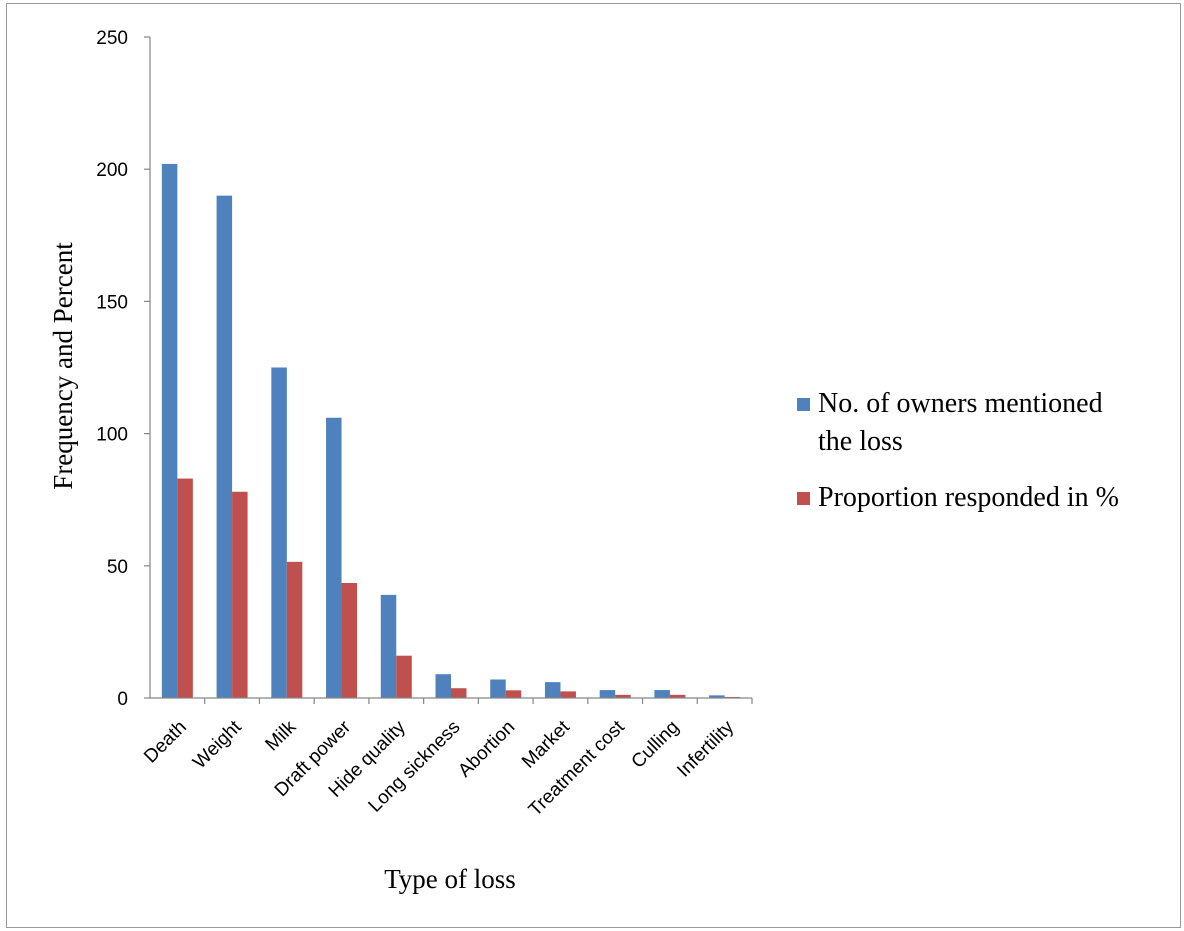 This screenshot has width=1184, height=931. I want to click on x-tick-label: Abortion, so click(486, 749).